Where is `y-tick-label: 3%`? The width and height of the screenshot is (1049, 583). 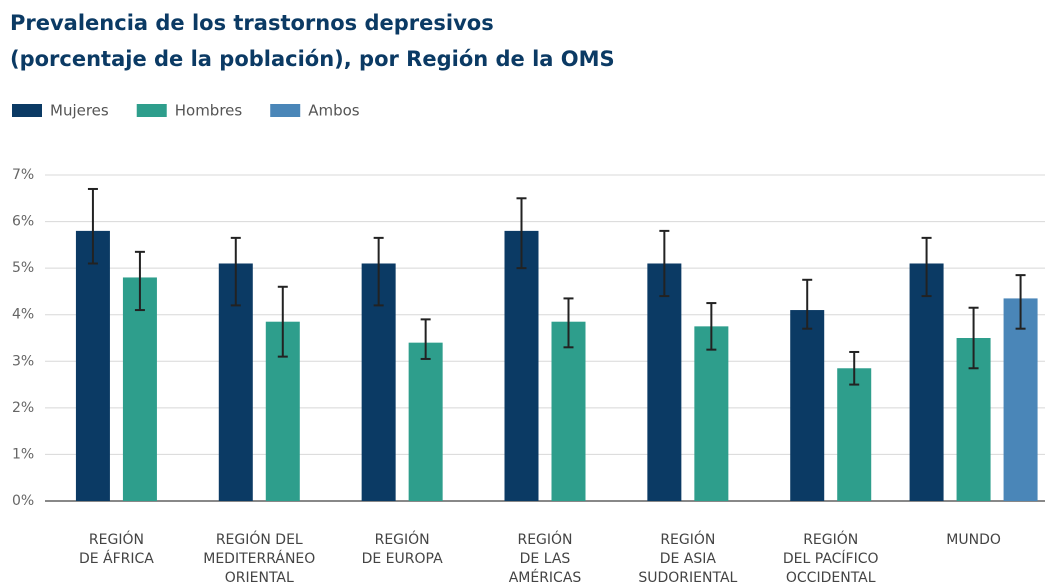
y-tick-label: 3% is located at coordinates (23, 361).